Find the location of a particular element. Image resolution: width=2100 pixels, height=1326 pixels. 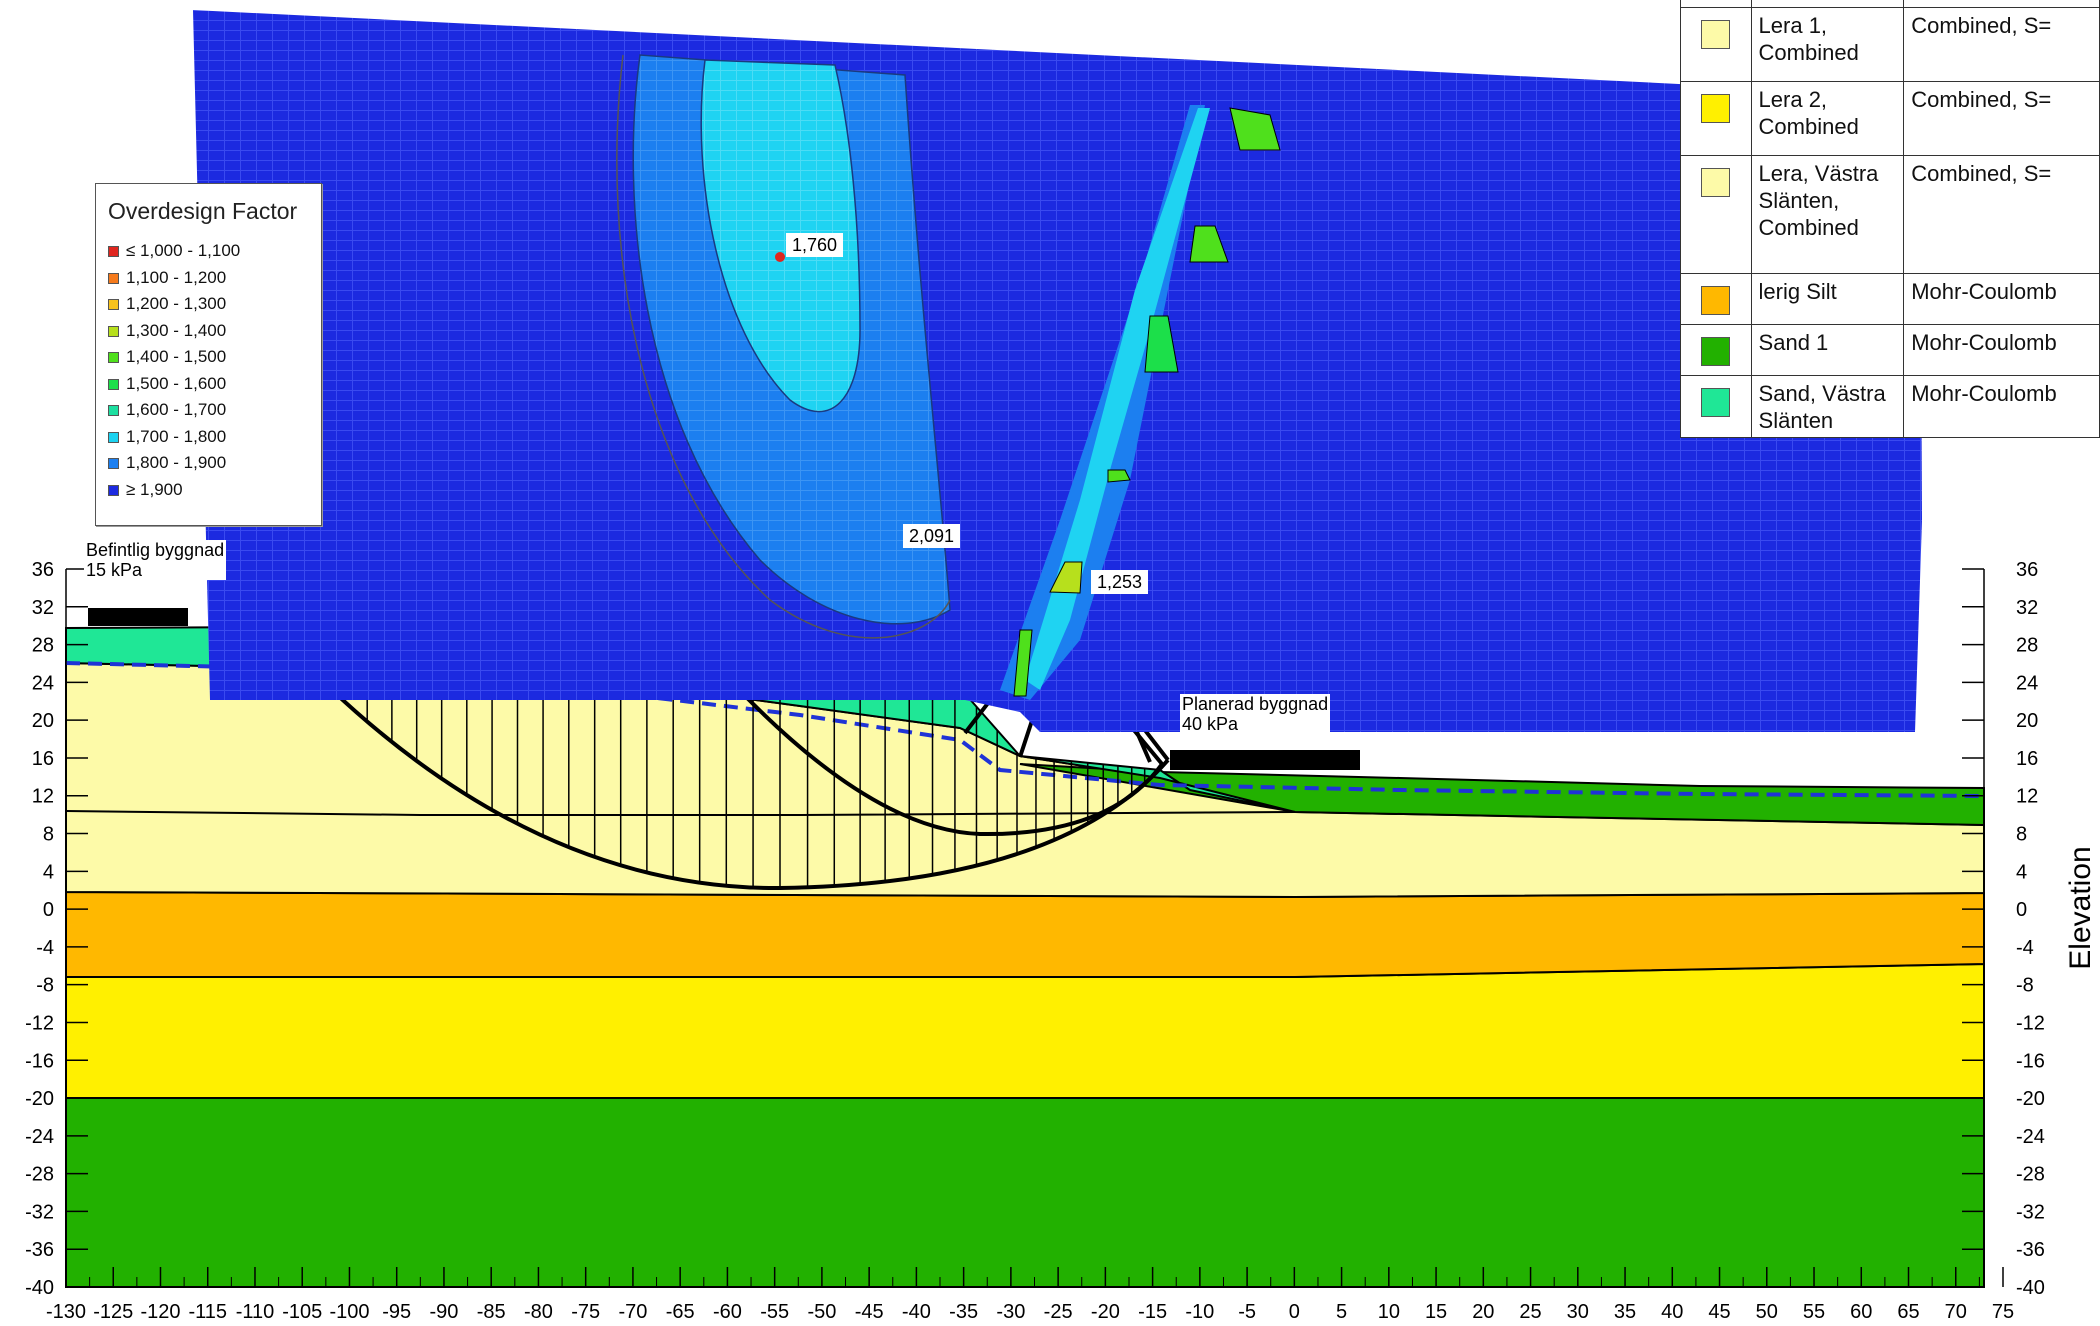

y-tick-label-right: -24 is located at coordinates (2030, 1137).